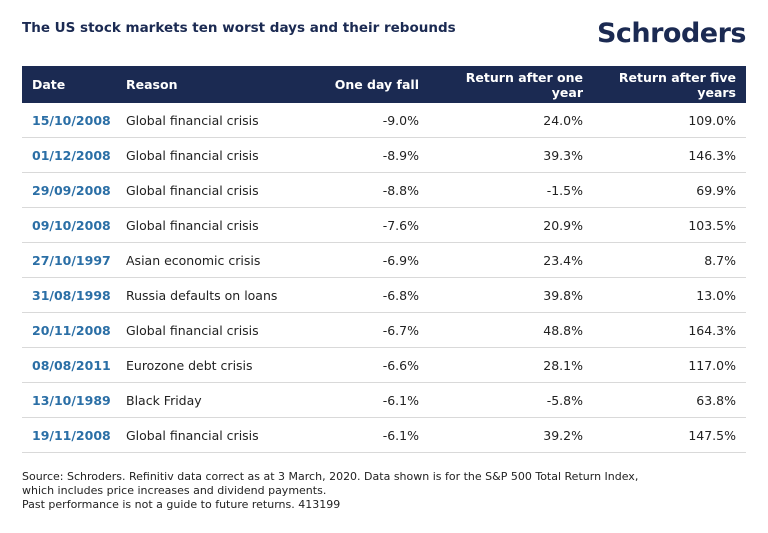  Describe the element at coordinates (69, 400) in the screenshot. I see `date-cell: 13/10/1989` at that location.